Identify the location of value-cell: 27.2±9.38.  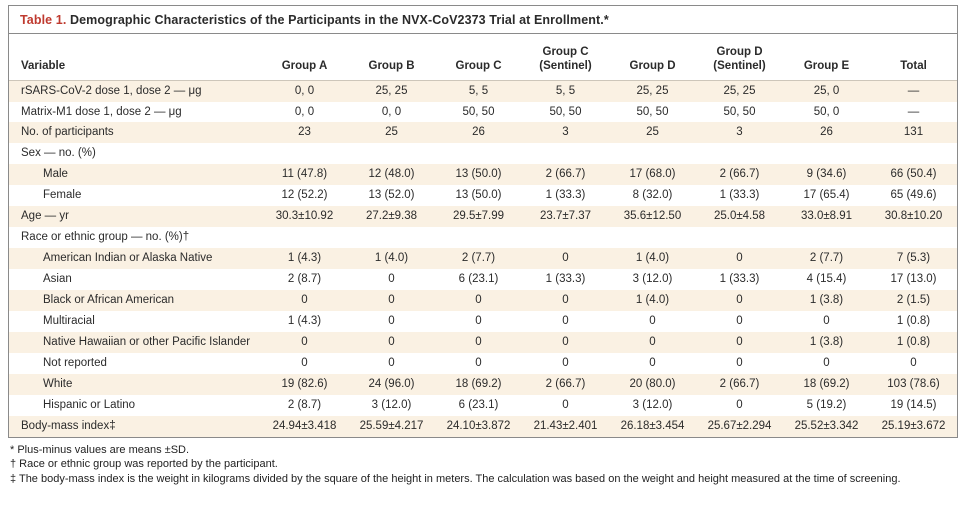
(391, 216).